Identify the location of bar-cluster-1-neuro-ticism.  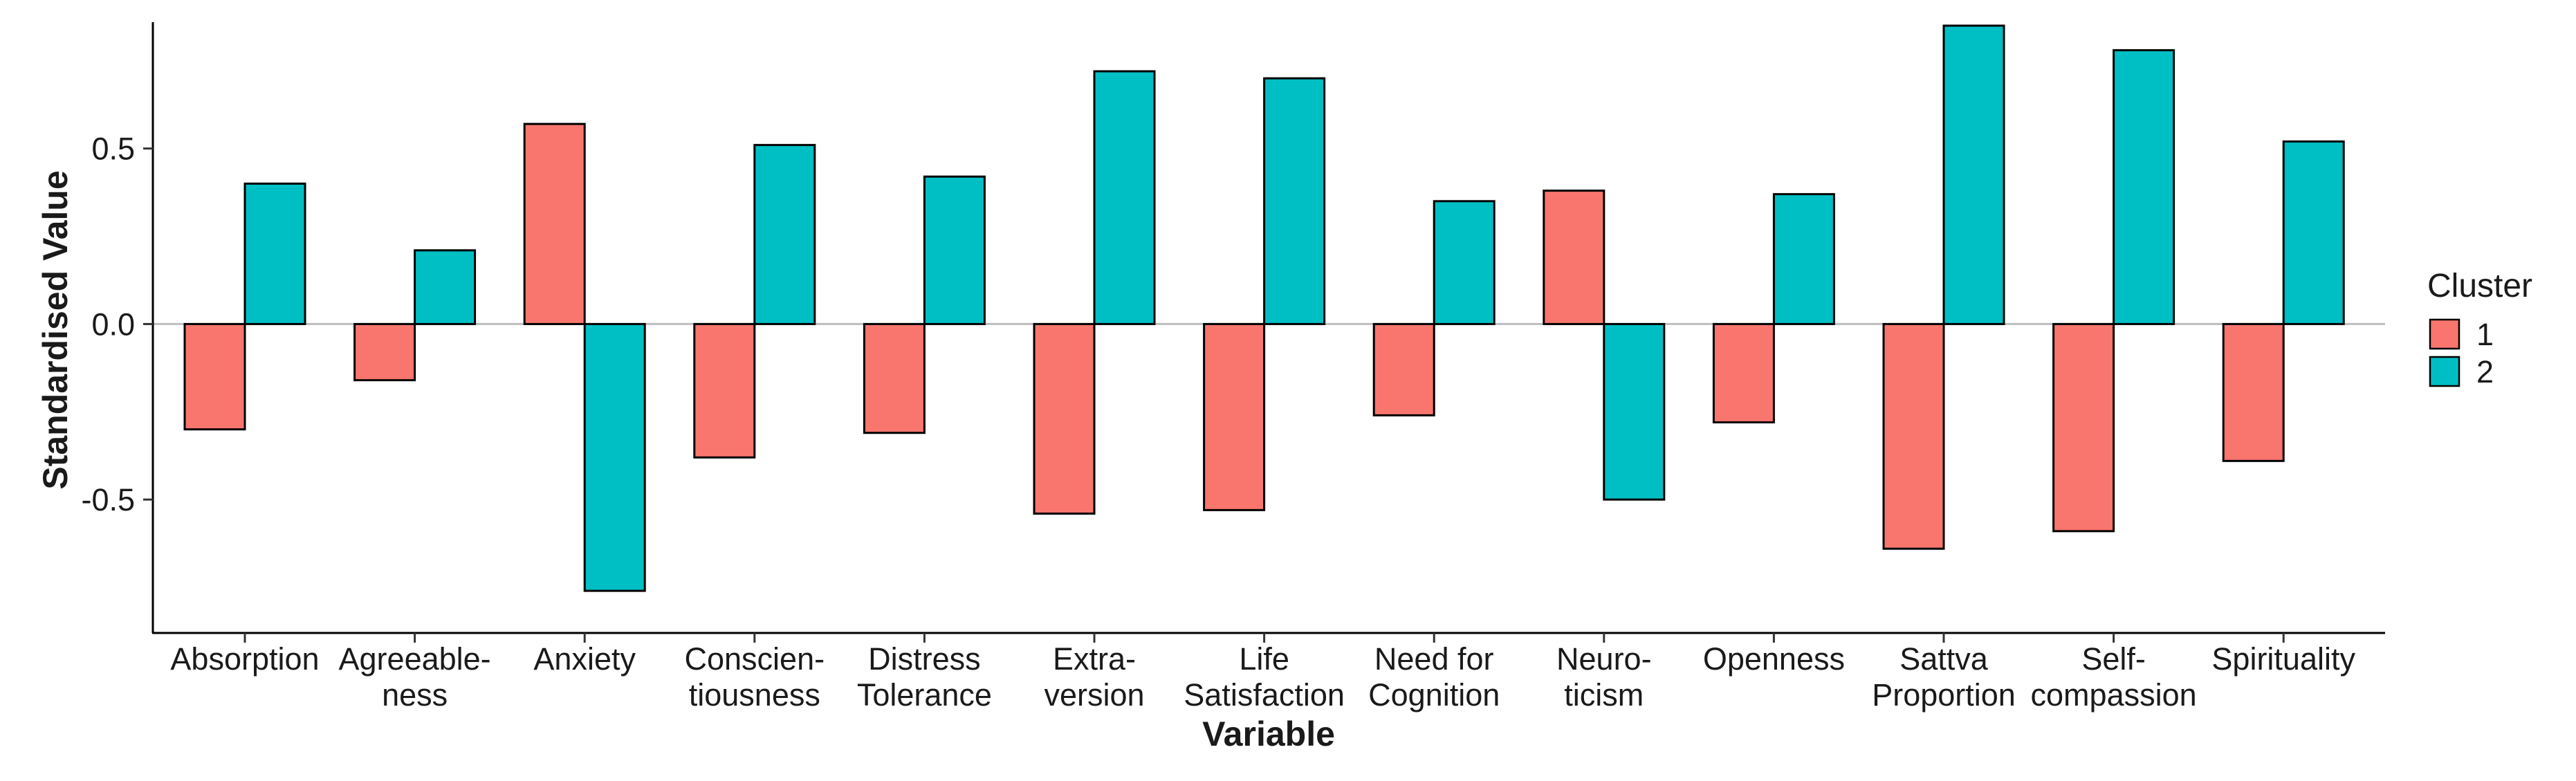
(1574, 257).